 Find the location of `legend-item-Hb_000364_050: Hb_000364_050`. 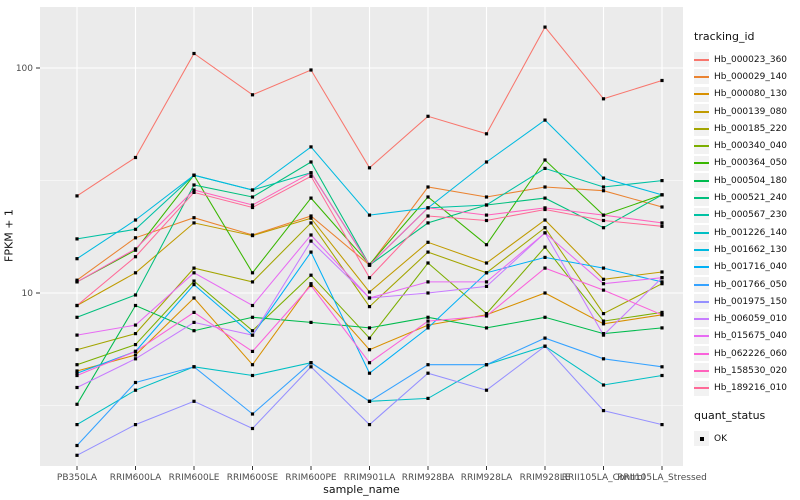

legend-item-Hb_000364_050: Hb_000364_050 is located at coordinates (747, 163).